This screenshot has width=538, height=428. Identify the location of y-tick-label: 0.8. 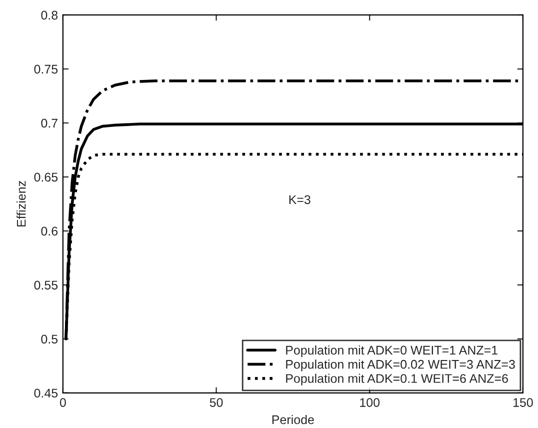
(49, 15).